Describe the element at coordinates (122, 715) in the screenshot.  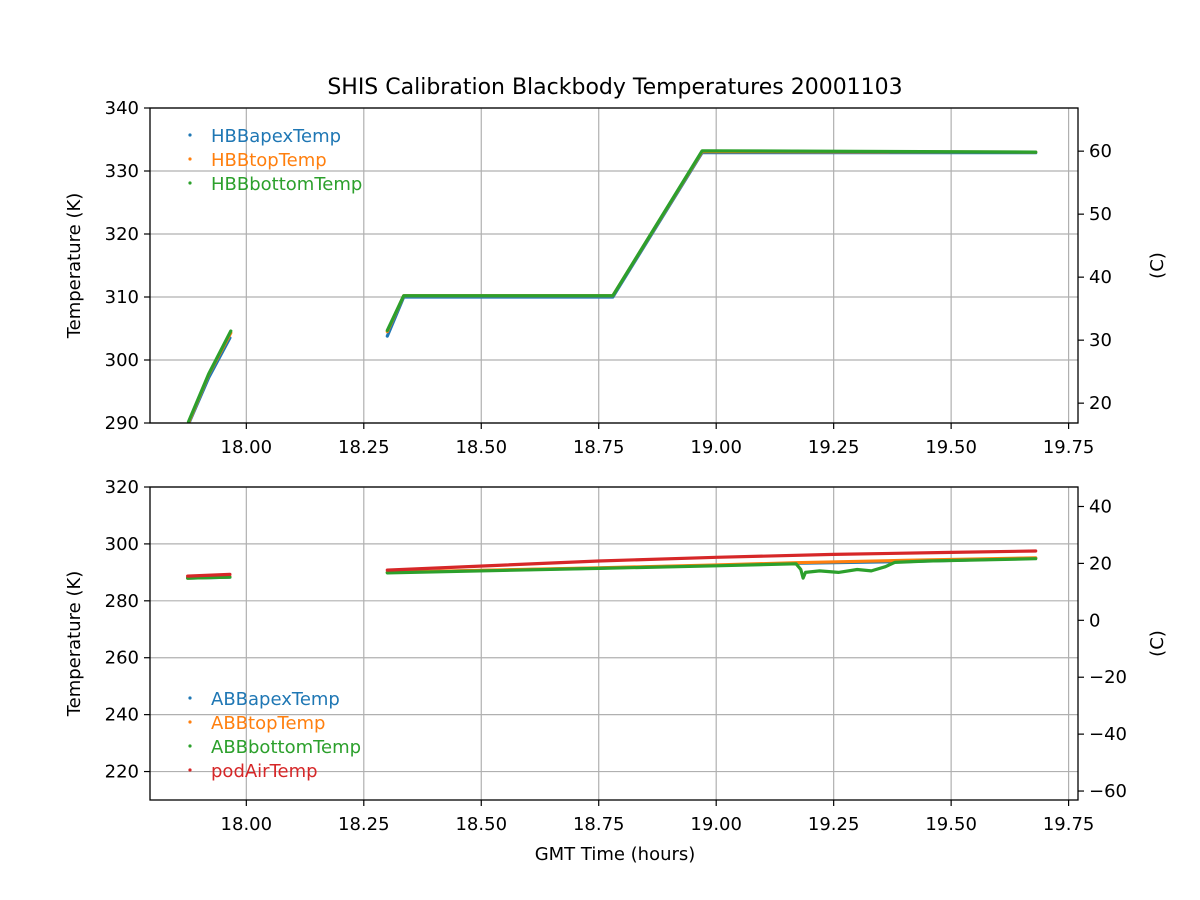
I see `y-tick-label: 240` at that location.